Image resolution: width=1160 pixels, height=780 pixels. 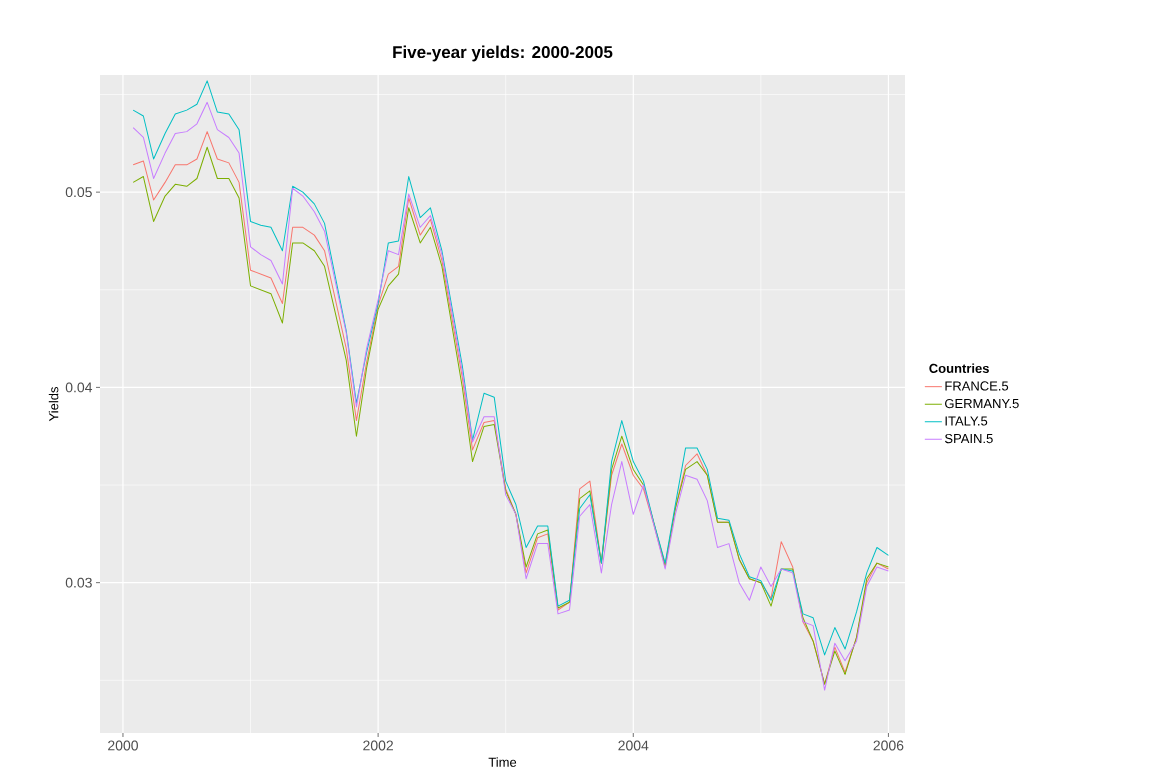 I want to click on legend-title: Countries, so click(x=959, y=368).